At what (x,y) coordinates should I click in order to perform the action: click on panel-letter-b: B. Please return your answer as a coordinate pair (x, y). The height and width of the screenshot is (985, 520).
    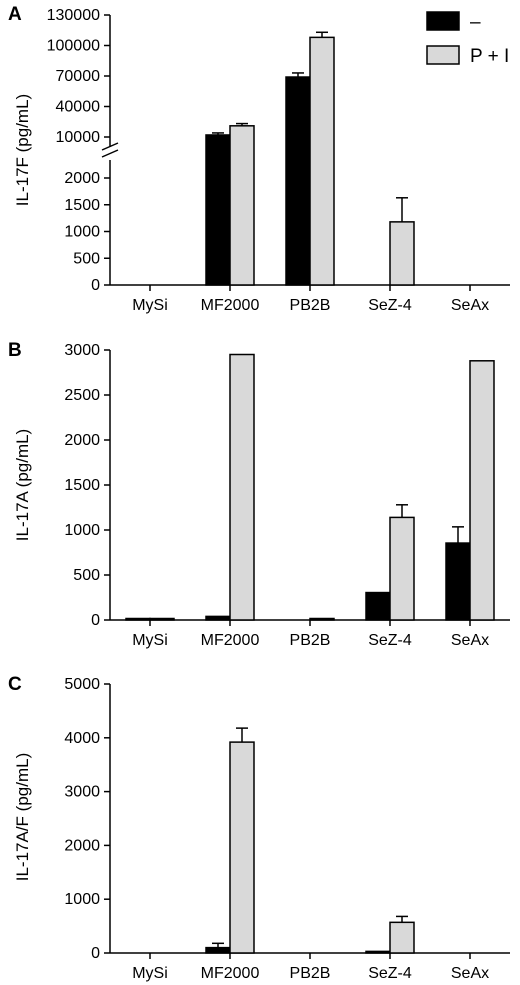
    Looking at the image, I should click on (15, 350).